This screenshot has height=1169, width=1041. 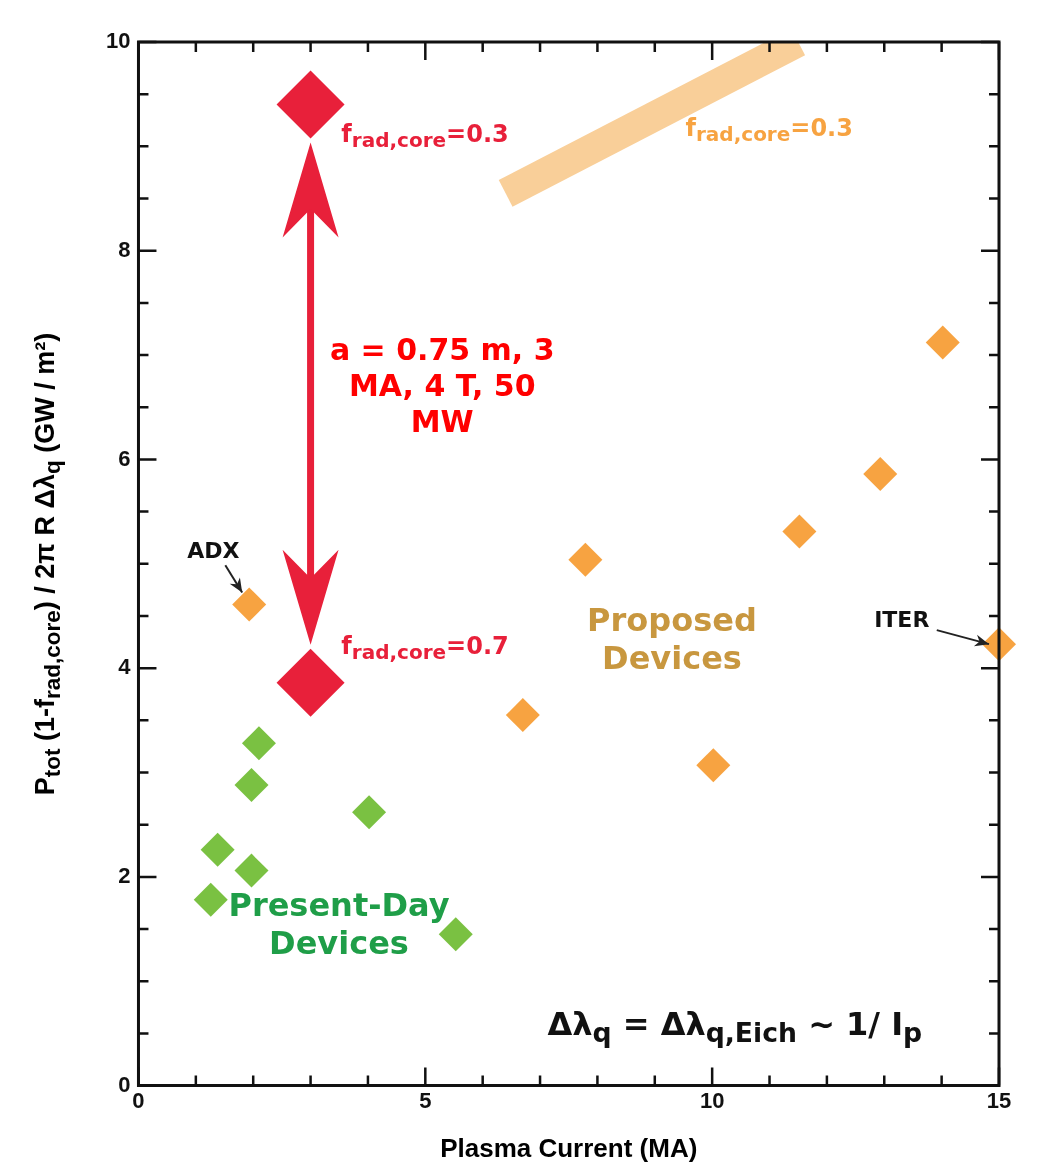 What do you see at coordinates (999, 1100) in the screenshot?
I see `x-tick-label: 15` at bounding box center [999, 1100].